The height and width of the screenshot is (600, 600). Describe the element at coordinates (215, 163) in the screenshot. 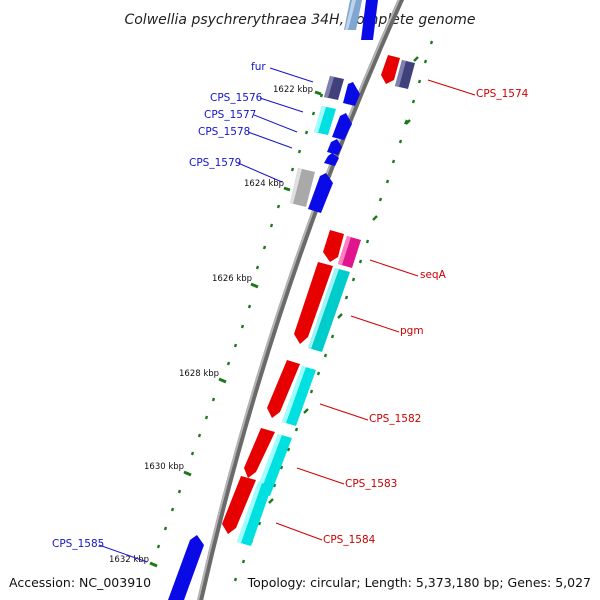

I see `gene-label-cps1579: CPS_1579` at that location.